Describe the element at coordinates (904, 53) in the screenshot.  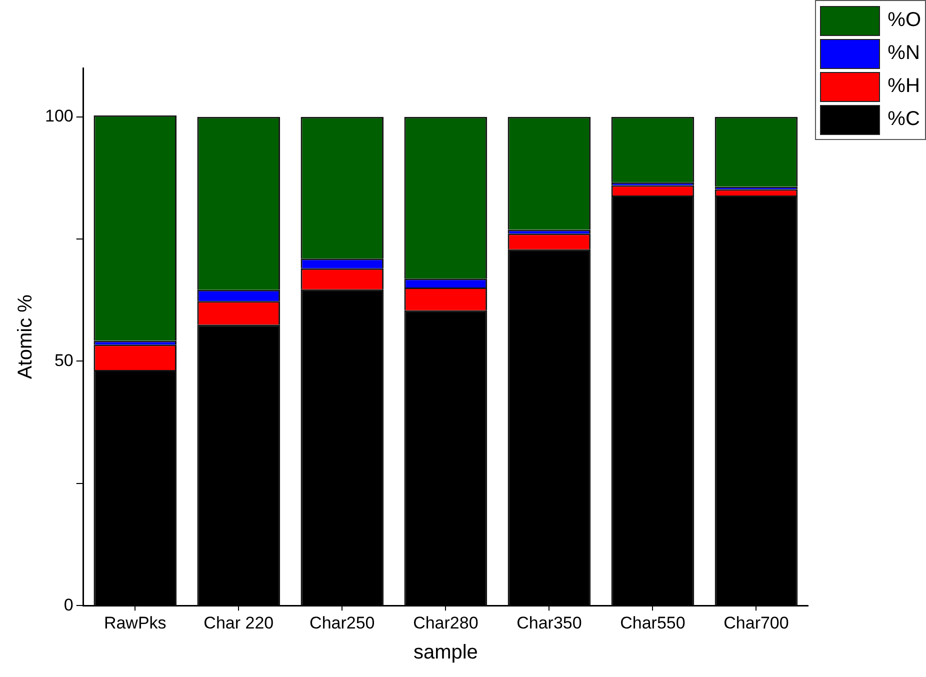
I see `legend-label: %N` at that location.